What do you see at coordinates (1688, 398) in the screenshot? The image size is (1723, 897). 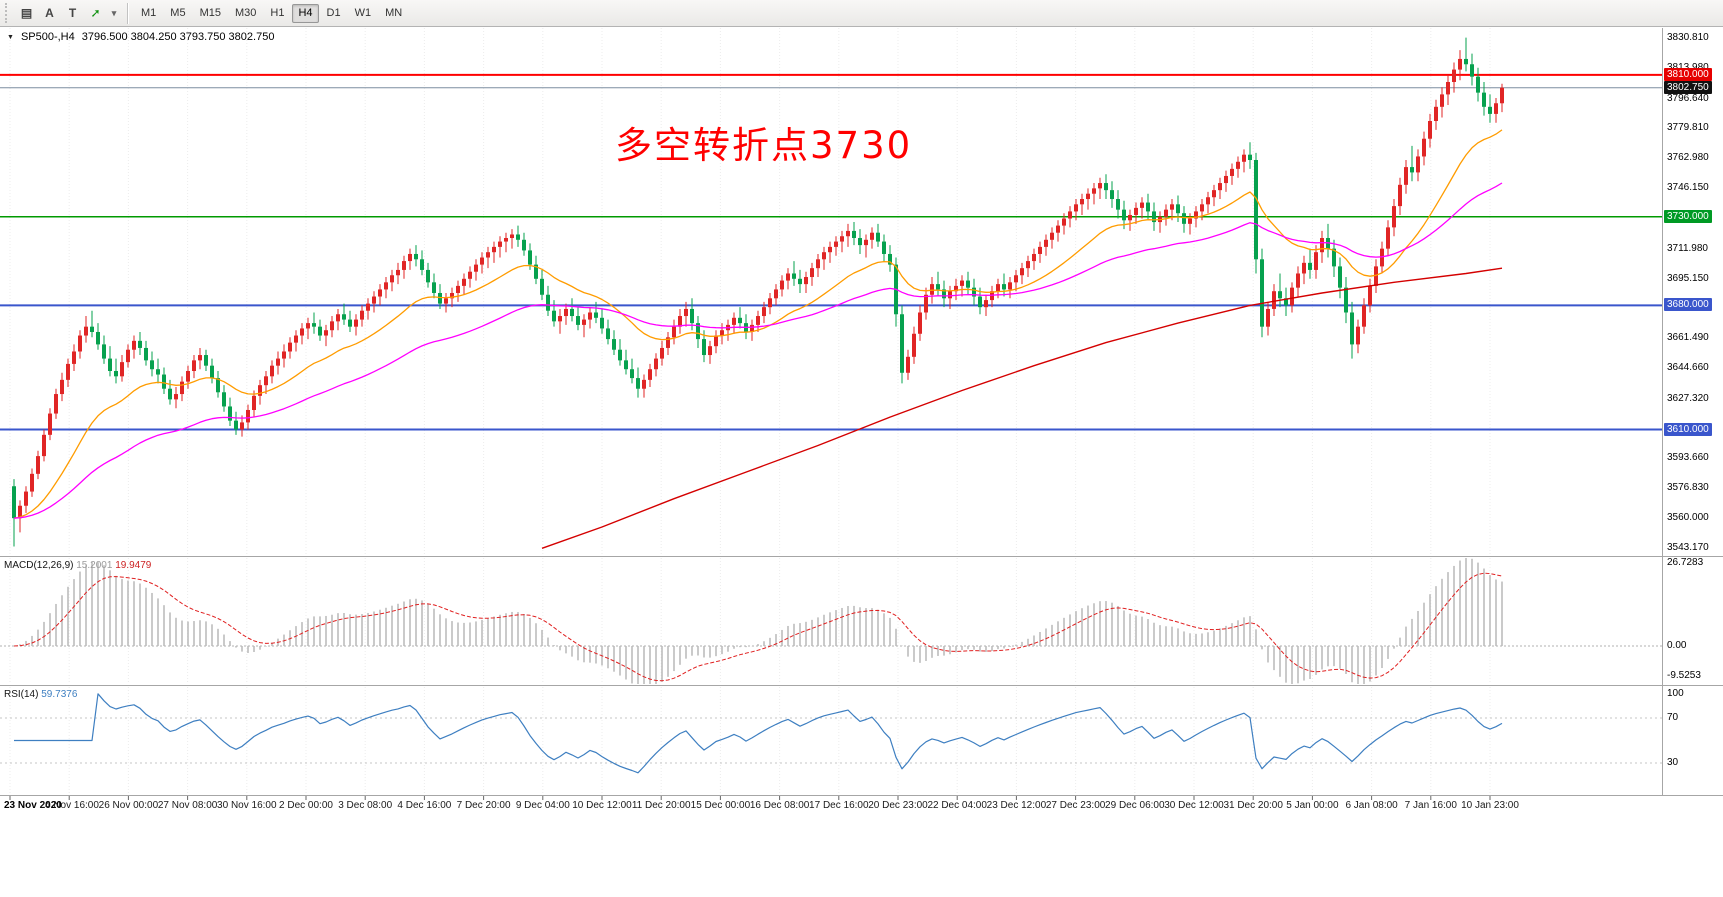 I see `price-tick-label: 3627.320` at bounding box center [1688, 398].